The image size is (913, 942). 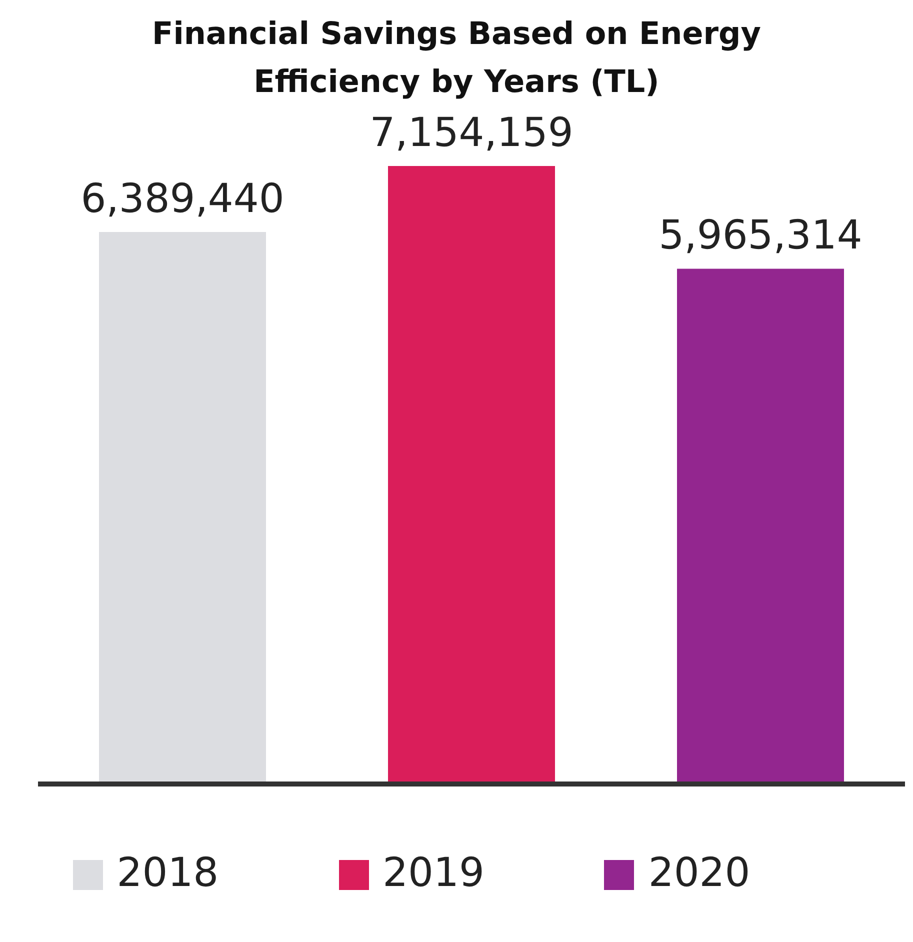 I want to click on legend-label: 2020, so click(x=699, y=873).